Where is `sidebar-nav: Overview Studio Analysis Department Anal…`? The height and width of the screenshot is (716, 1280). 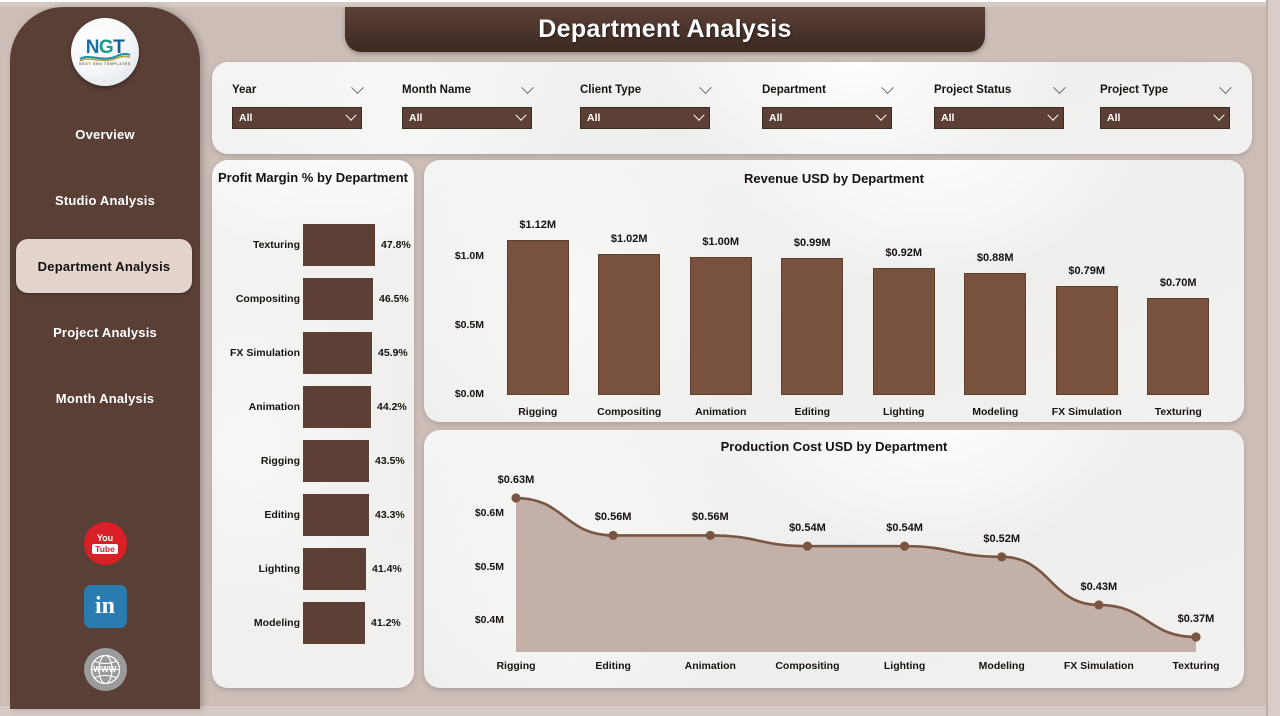 sidebar-nav: Overview Studio Analysis Department Anal… is located at coordinates (105, 272).